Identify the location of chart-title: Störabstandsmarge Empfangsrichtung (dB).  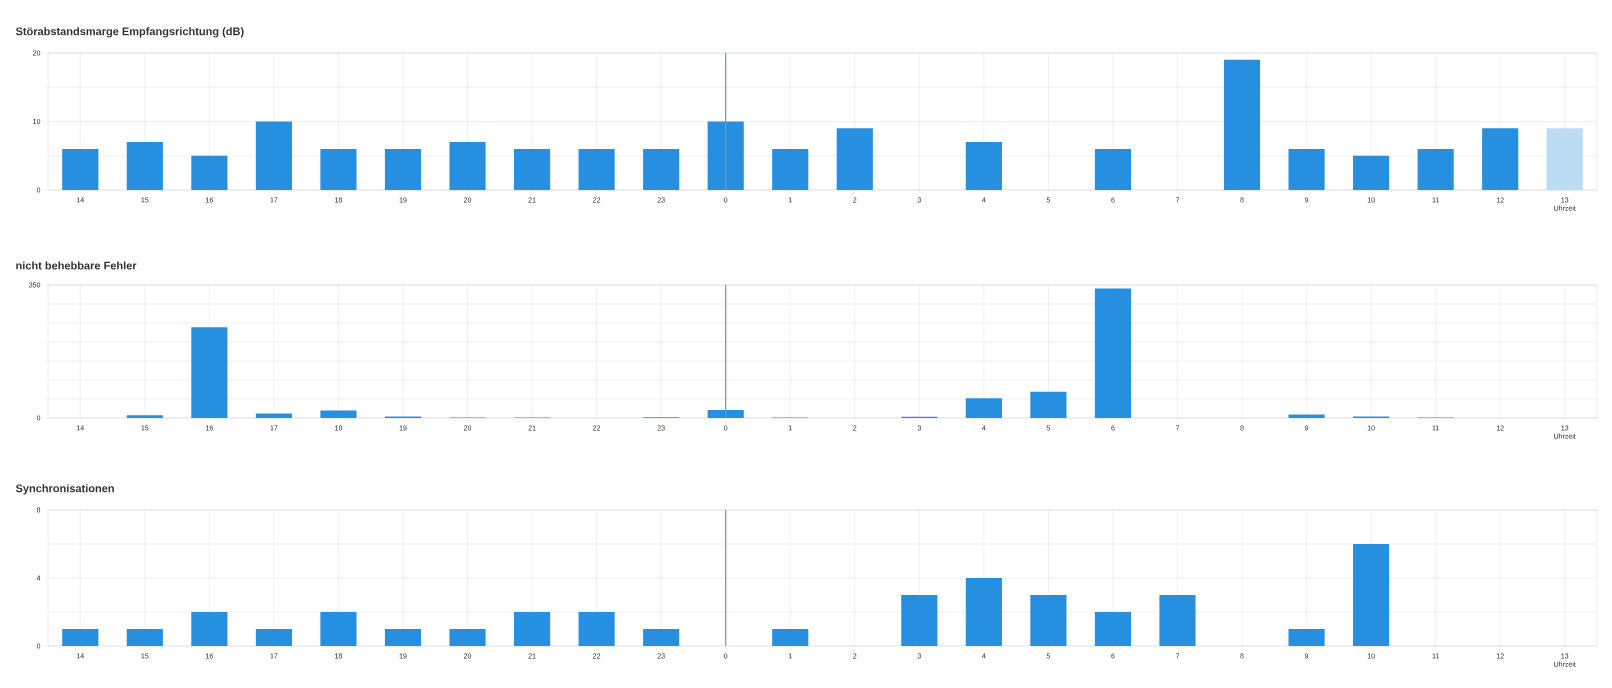
(129, 32).